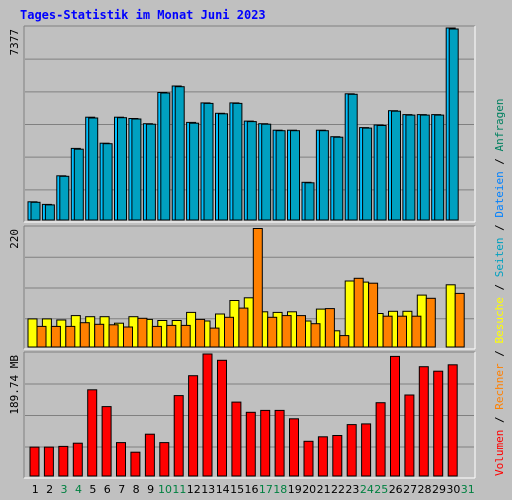 The height and width of the screenshot is (500, 512). I want to click on day-label-23: 23, so click(352, 489).